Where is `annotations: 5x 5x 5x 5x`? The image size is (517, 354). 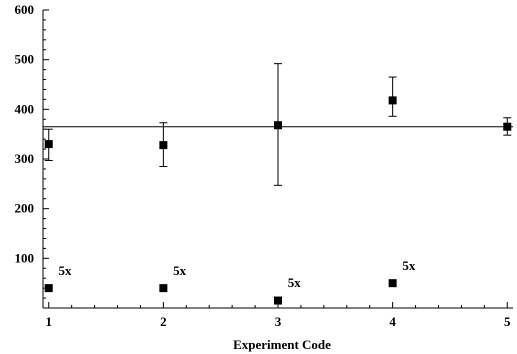 annotations: 5x 5x 5x 5x is located at coordinates (236, 274).